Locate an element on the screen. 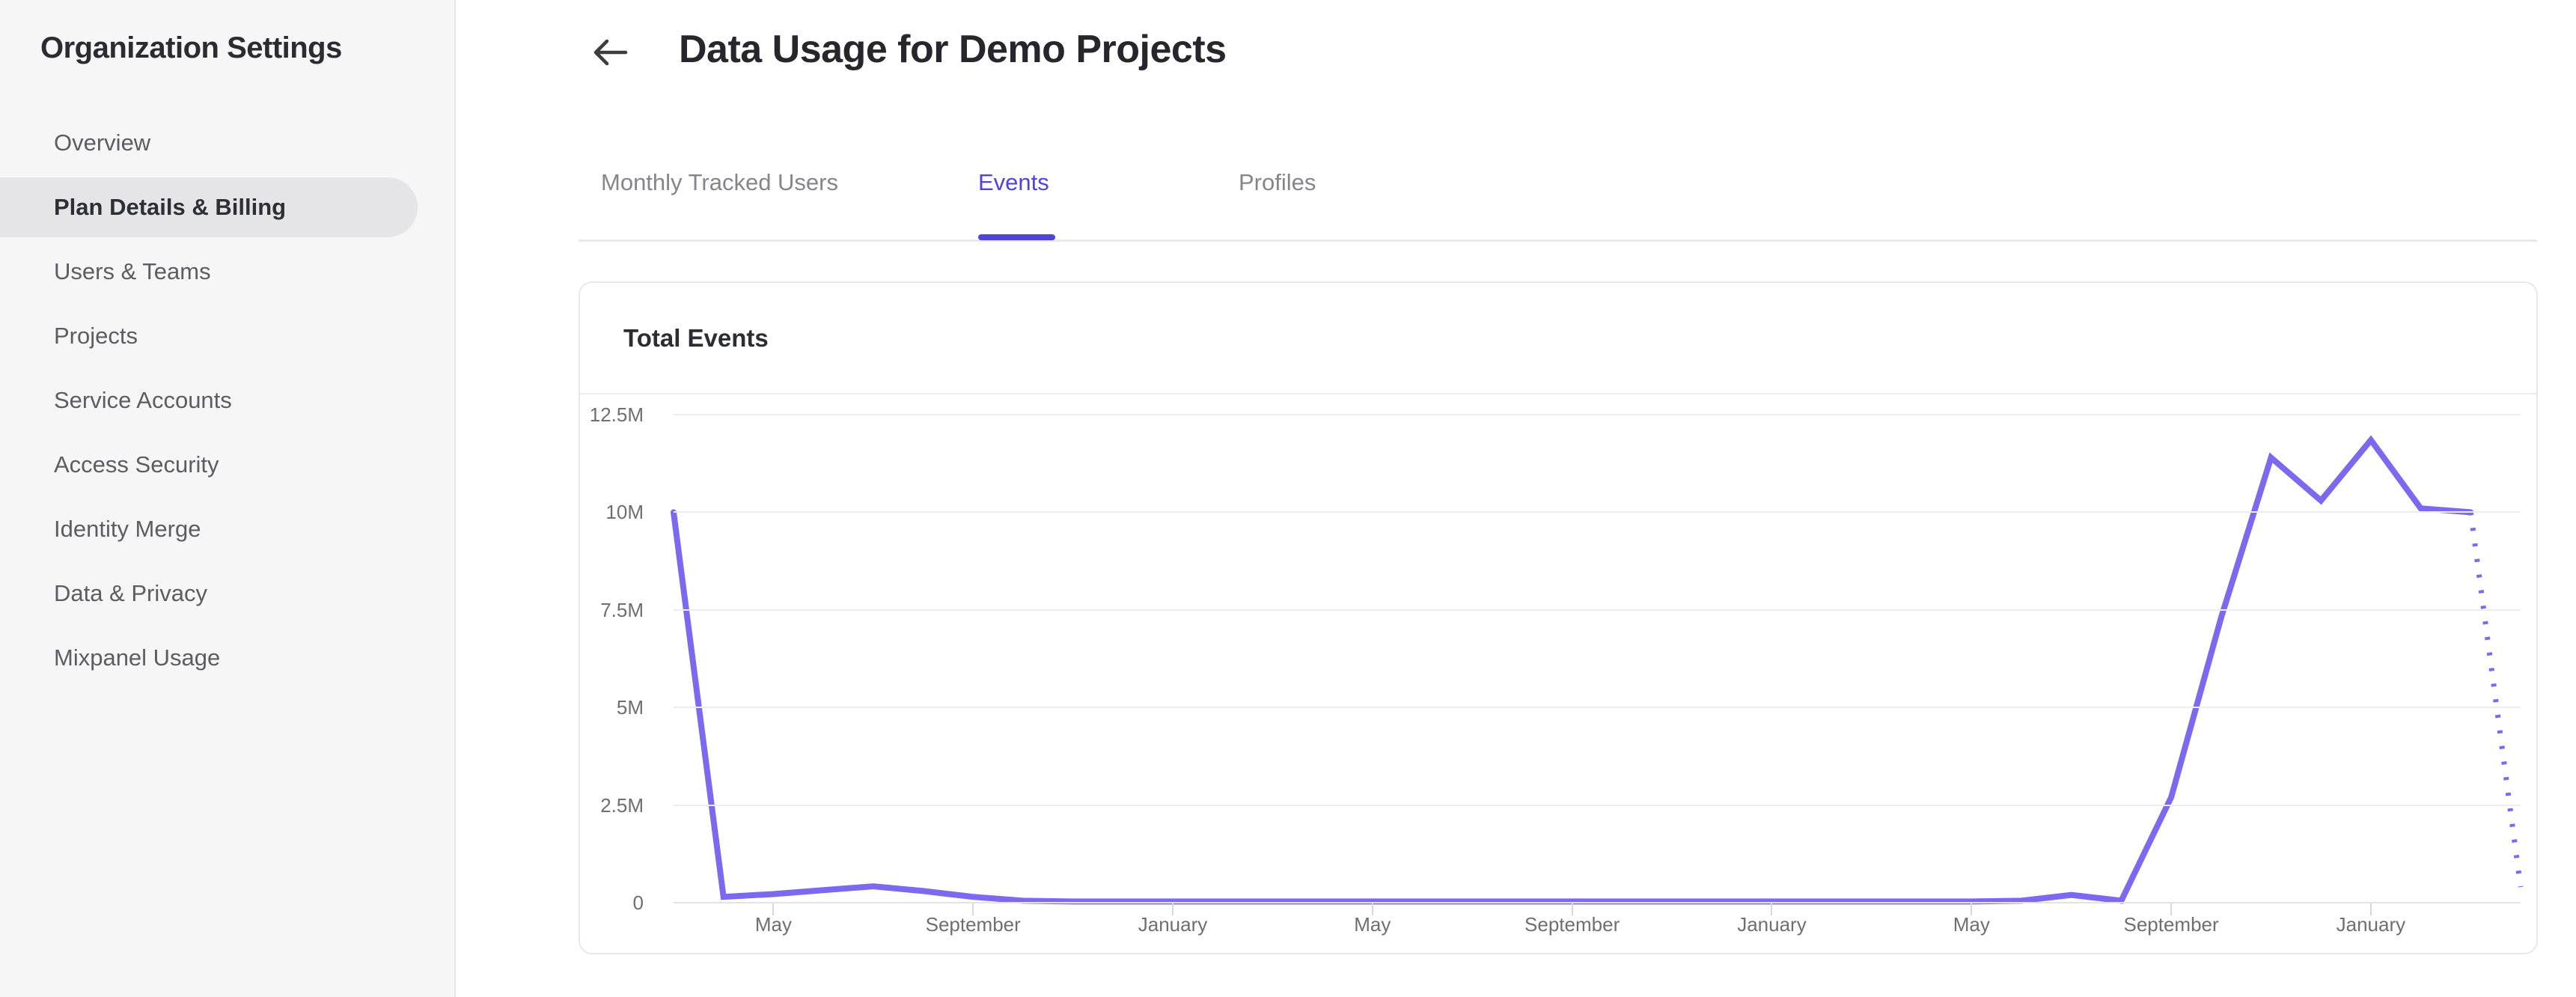 The image size is (2576, 997). events-line-projected is located at coordinates (2495, 700).